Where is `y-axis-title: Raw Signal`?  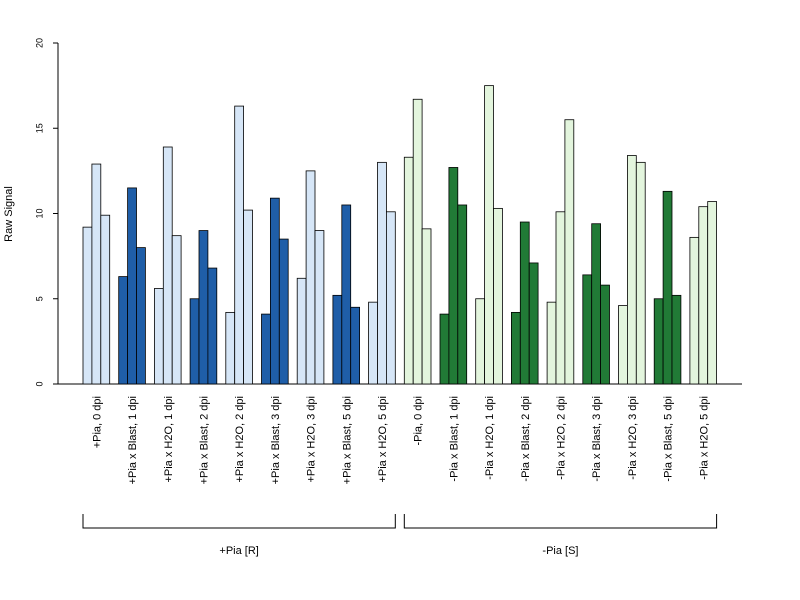
y-axis-title: Raw Signal is located at coordinates (9, 214).